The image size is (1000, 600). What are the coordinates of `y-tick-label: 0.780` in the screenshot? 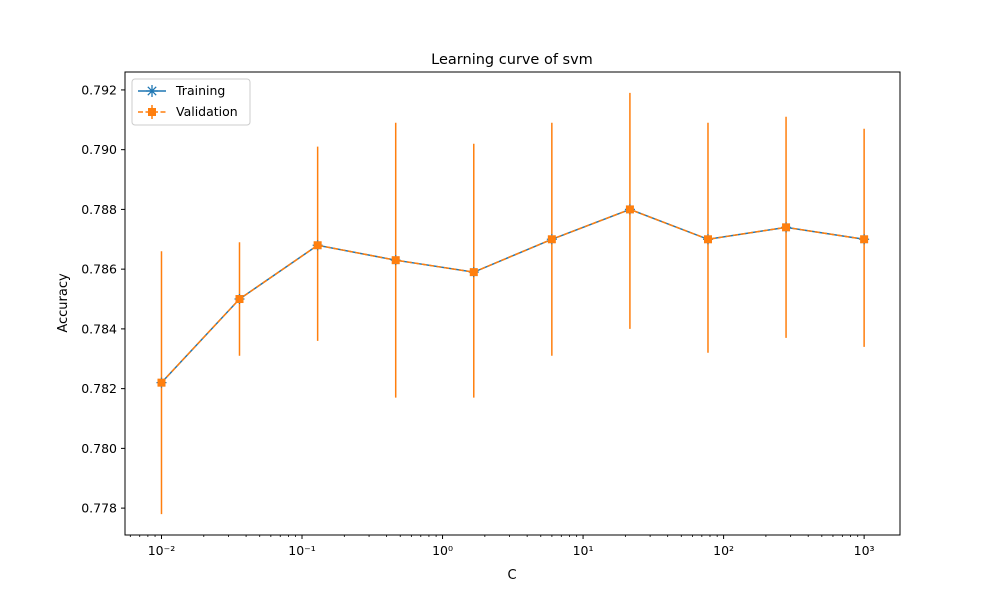 It's located at (99, 448).